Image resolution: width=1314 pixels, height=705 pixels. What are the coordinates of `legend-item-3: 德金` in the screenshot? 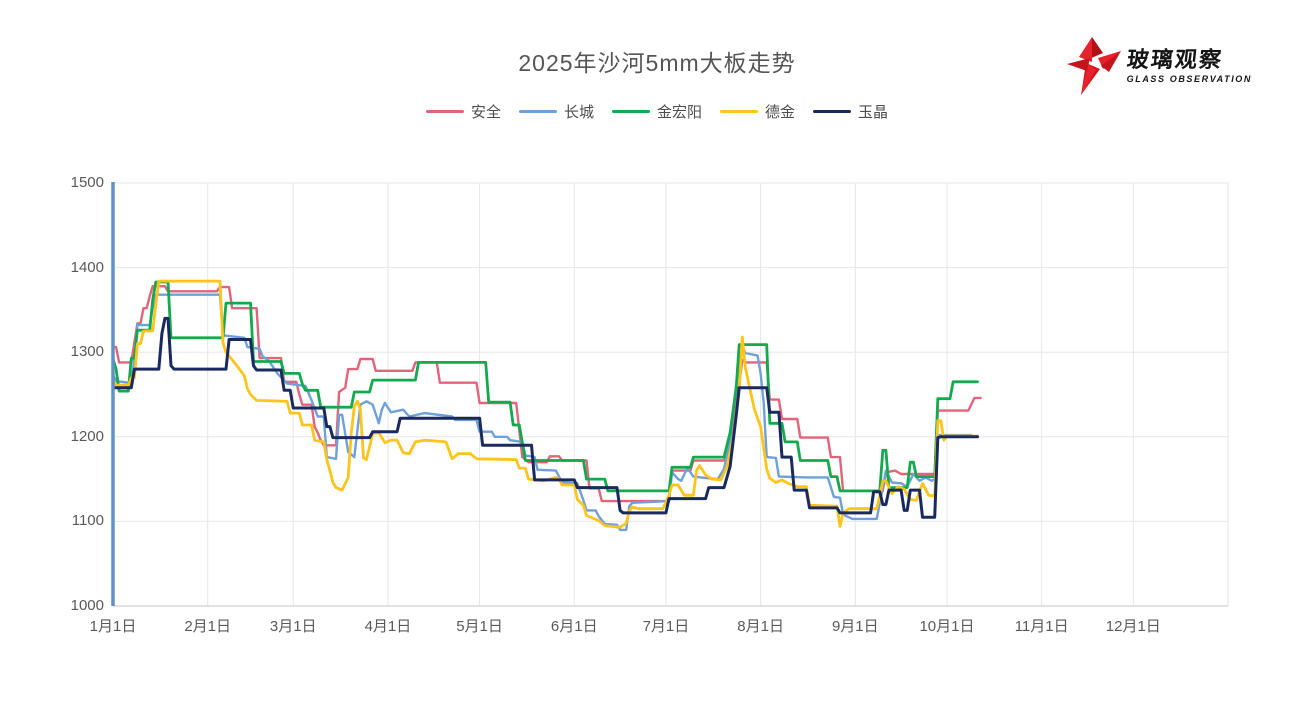 It's located at (757, 111).